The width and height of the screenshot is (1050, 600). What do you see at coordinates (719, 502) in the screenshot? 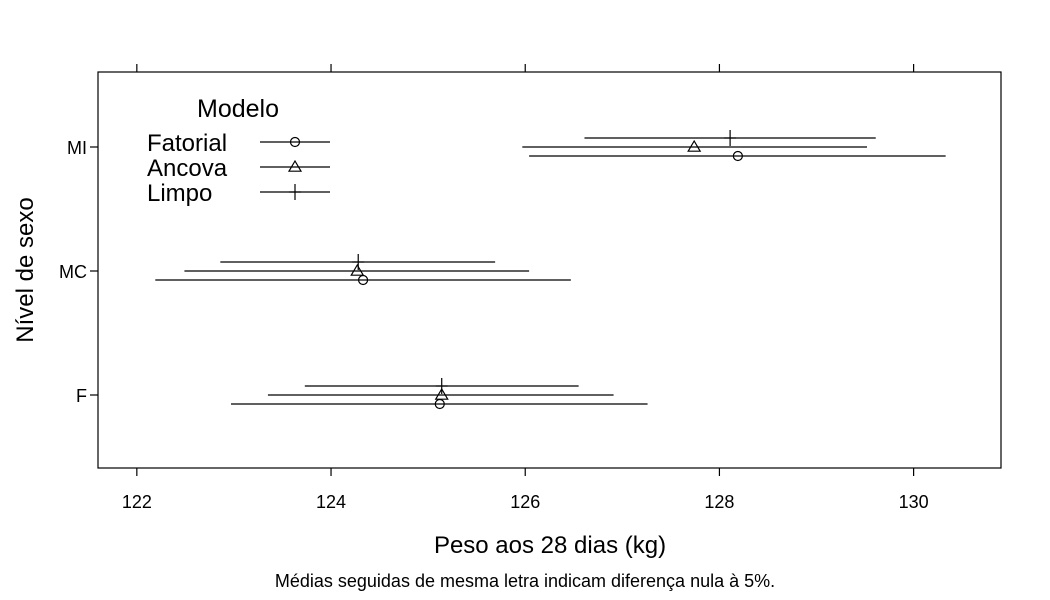
I see `x-tick-label: 128` at bounding box center [719, 502].